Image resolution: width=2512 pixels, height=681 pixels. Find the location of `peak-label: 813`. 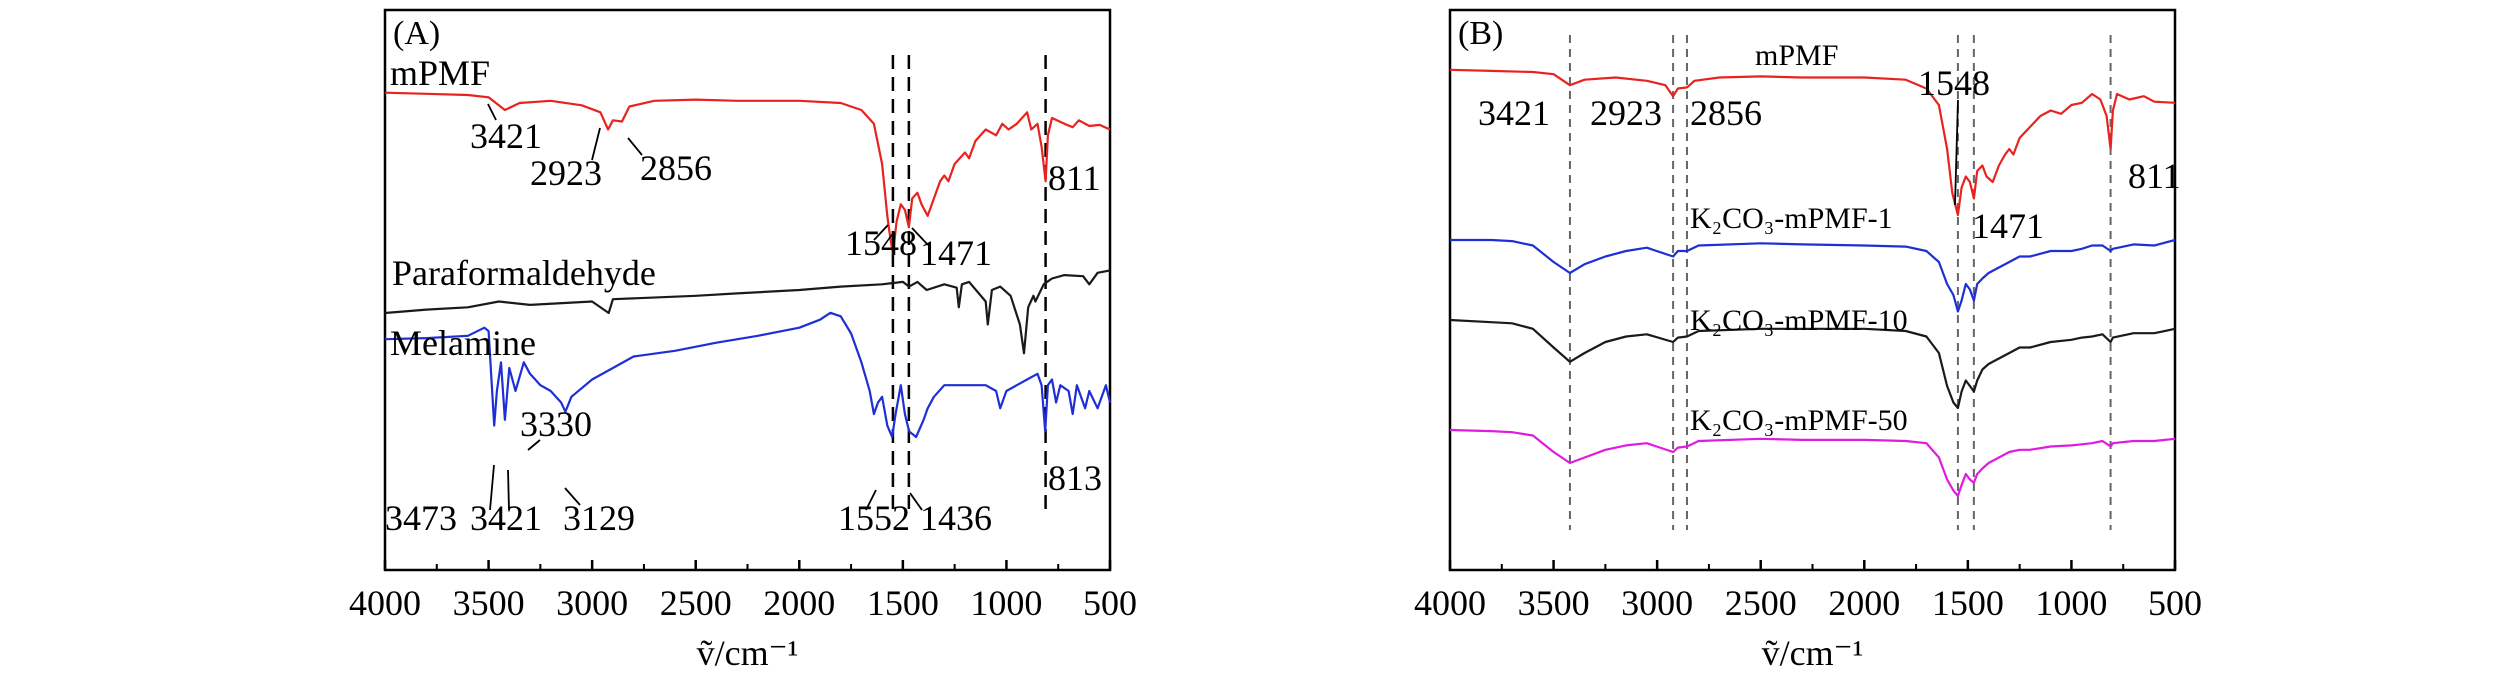

peak-label: 813 is located at coordinates (1075, 478).